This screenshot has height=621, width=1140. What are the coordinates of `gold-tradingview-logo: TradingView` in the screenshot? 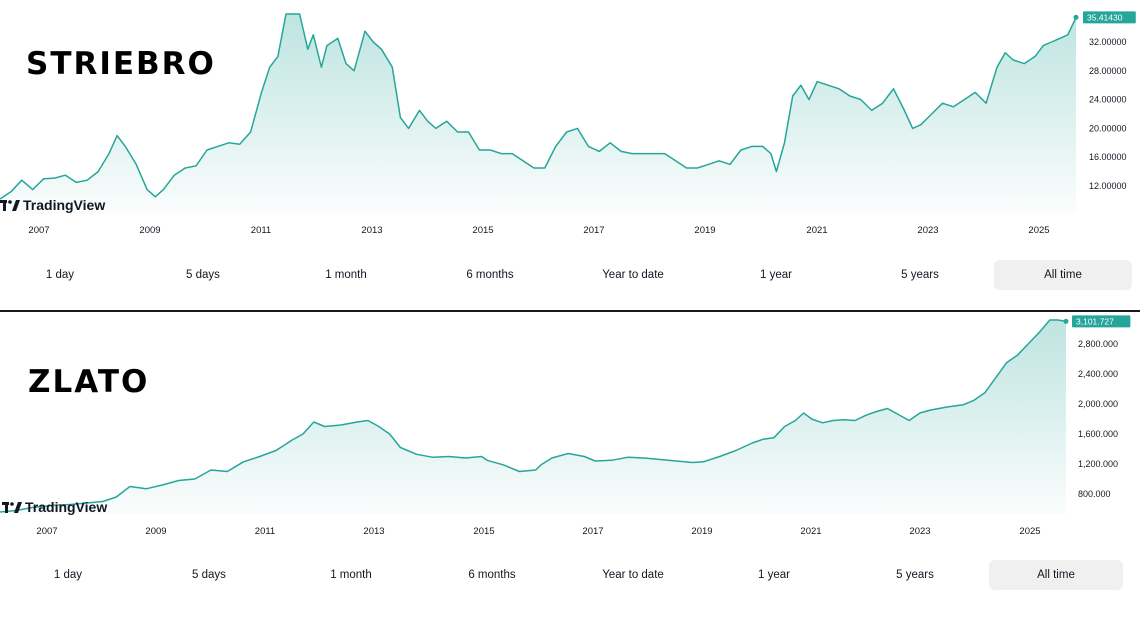 It's located at (54, 507).